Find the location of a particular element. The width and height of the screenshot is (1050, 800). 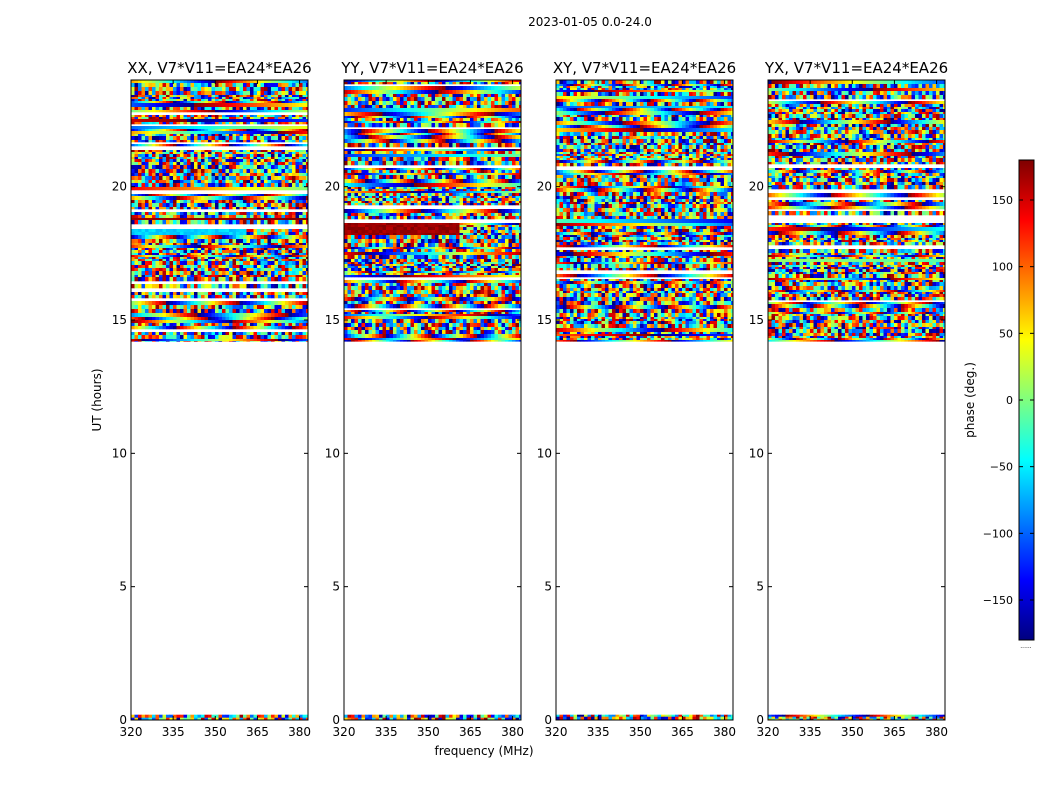

y-axis-label: UT (hours) is located at coordinates (97, 399).